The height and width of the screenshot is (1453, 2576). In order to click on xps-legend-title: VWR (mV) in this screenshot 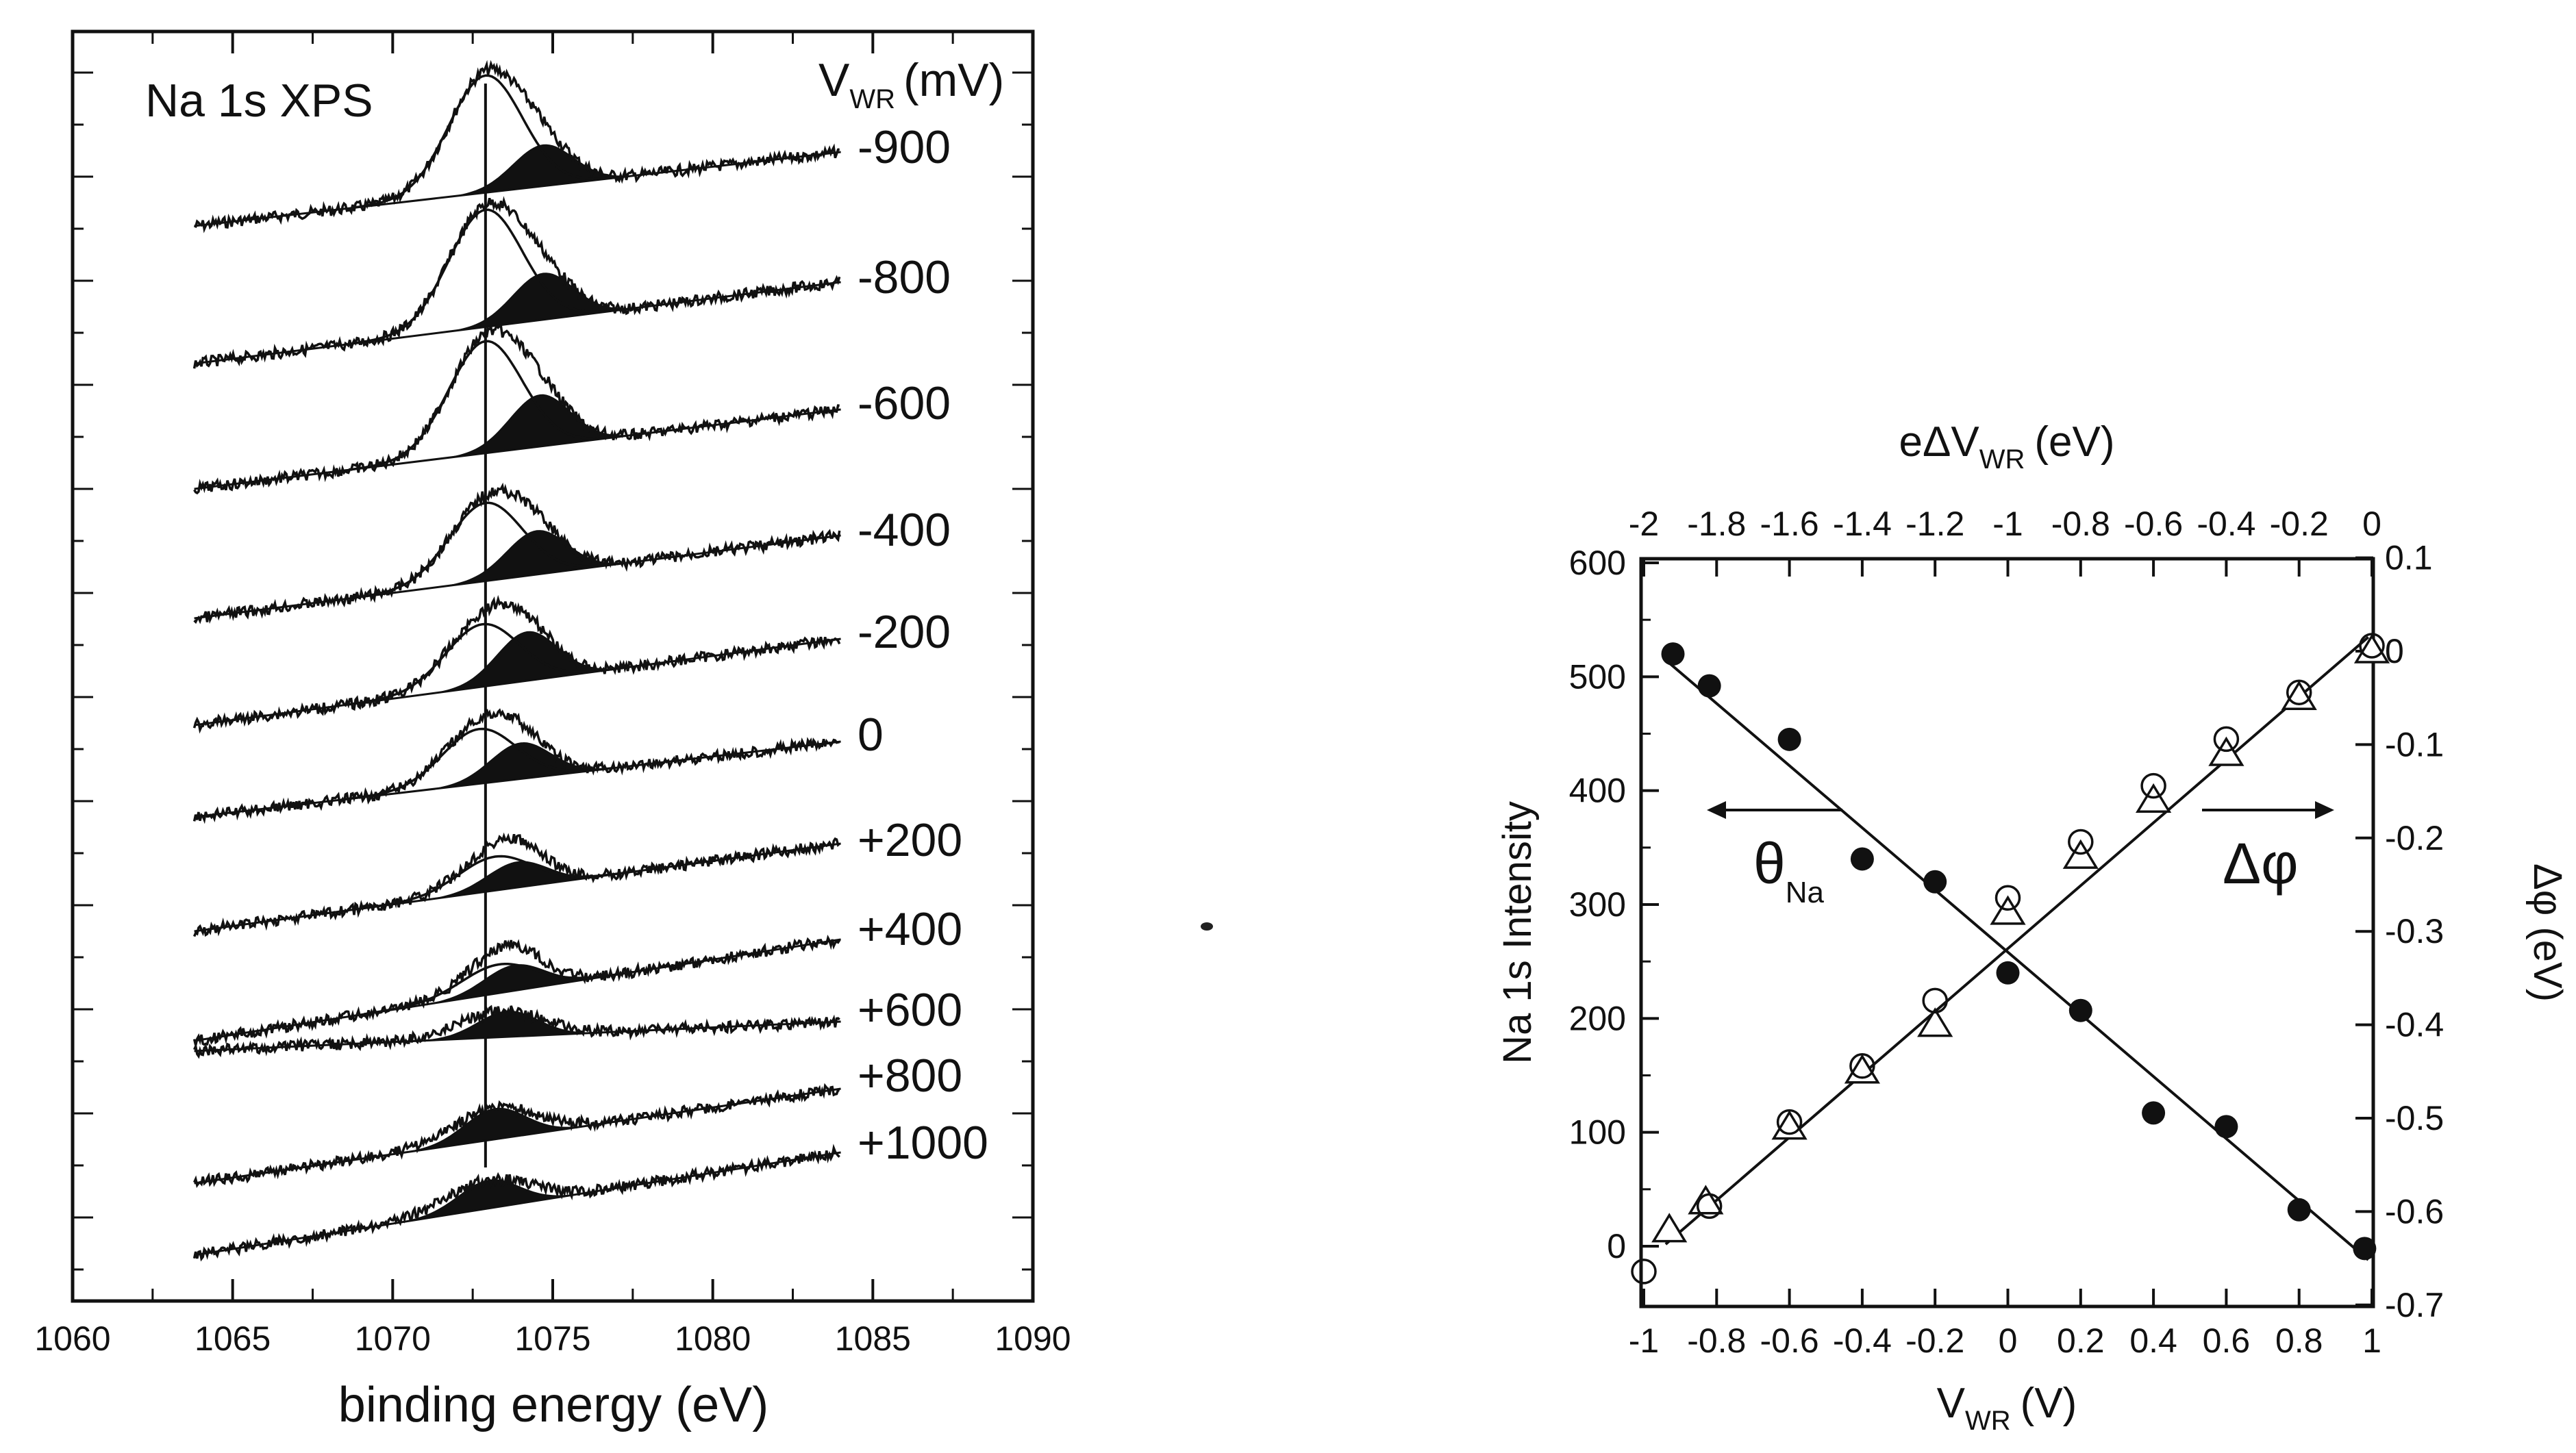, I will do `click(911, 84)`.